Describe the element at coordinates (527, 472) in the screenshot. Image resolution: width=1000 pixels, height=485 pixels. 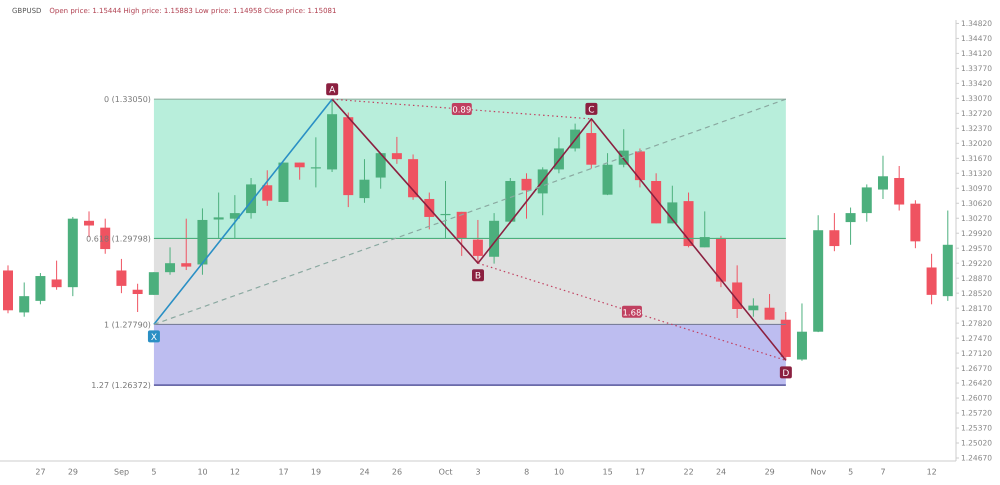
I see `x-tick-label: 8` at that location.